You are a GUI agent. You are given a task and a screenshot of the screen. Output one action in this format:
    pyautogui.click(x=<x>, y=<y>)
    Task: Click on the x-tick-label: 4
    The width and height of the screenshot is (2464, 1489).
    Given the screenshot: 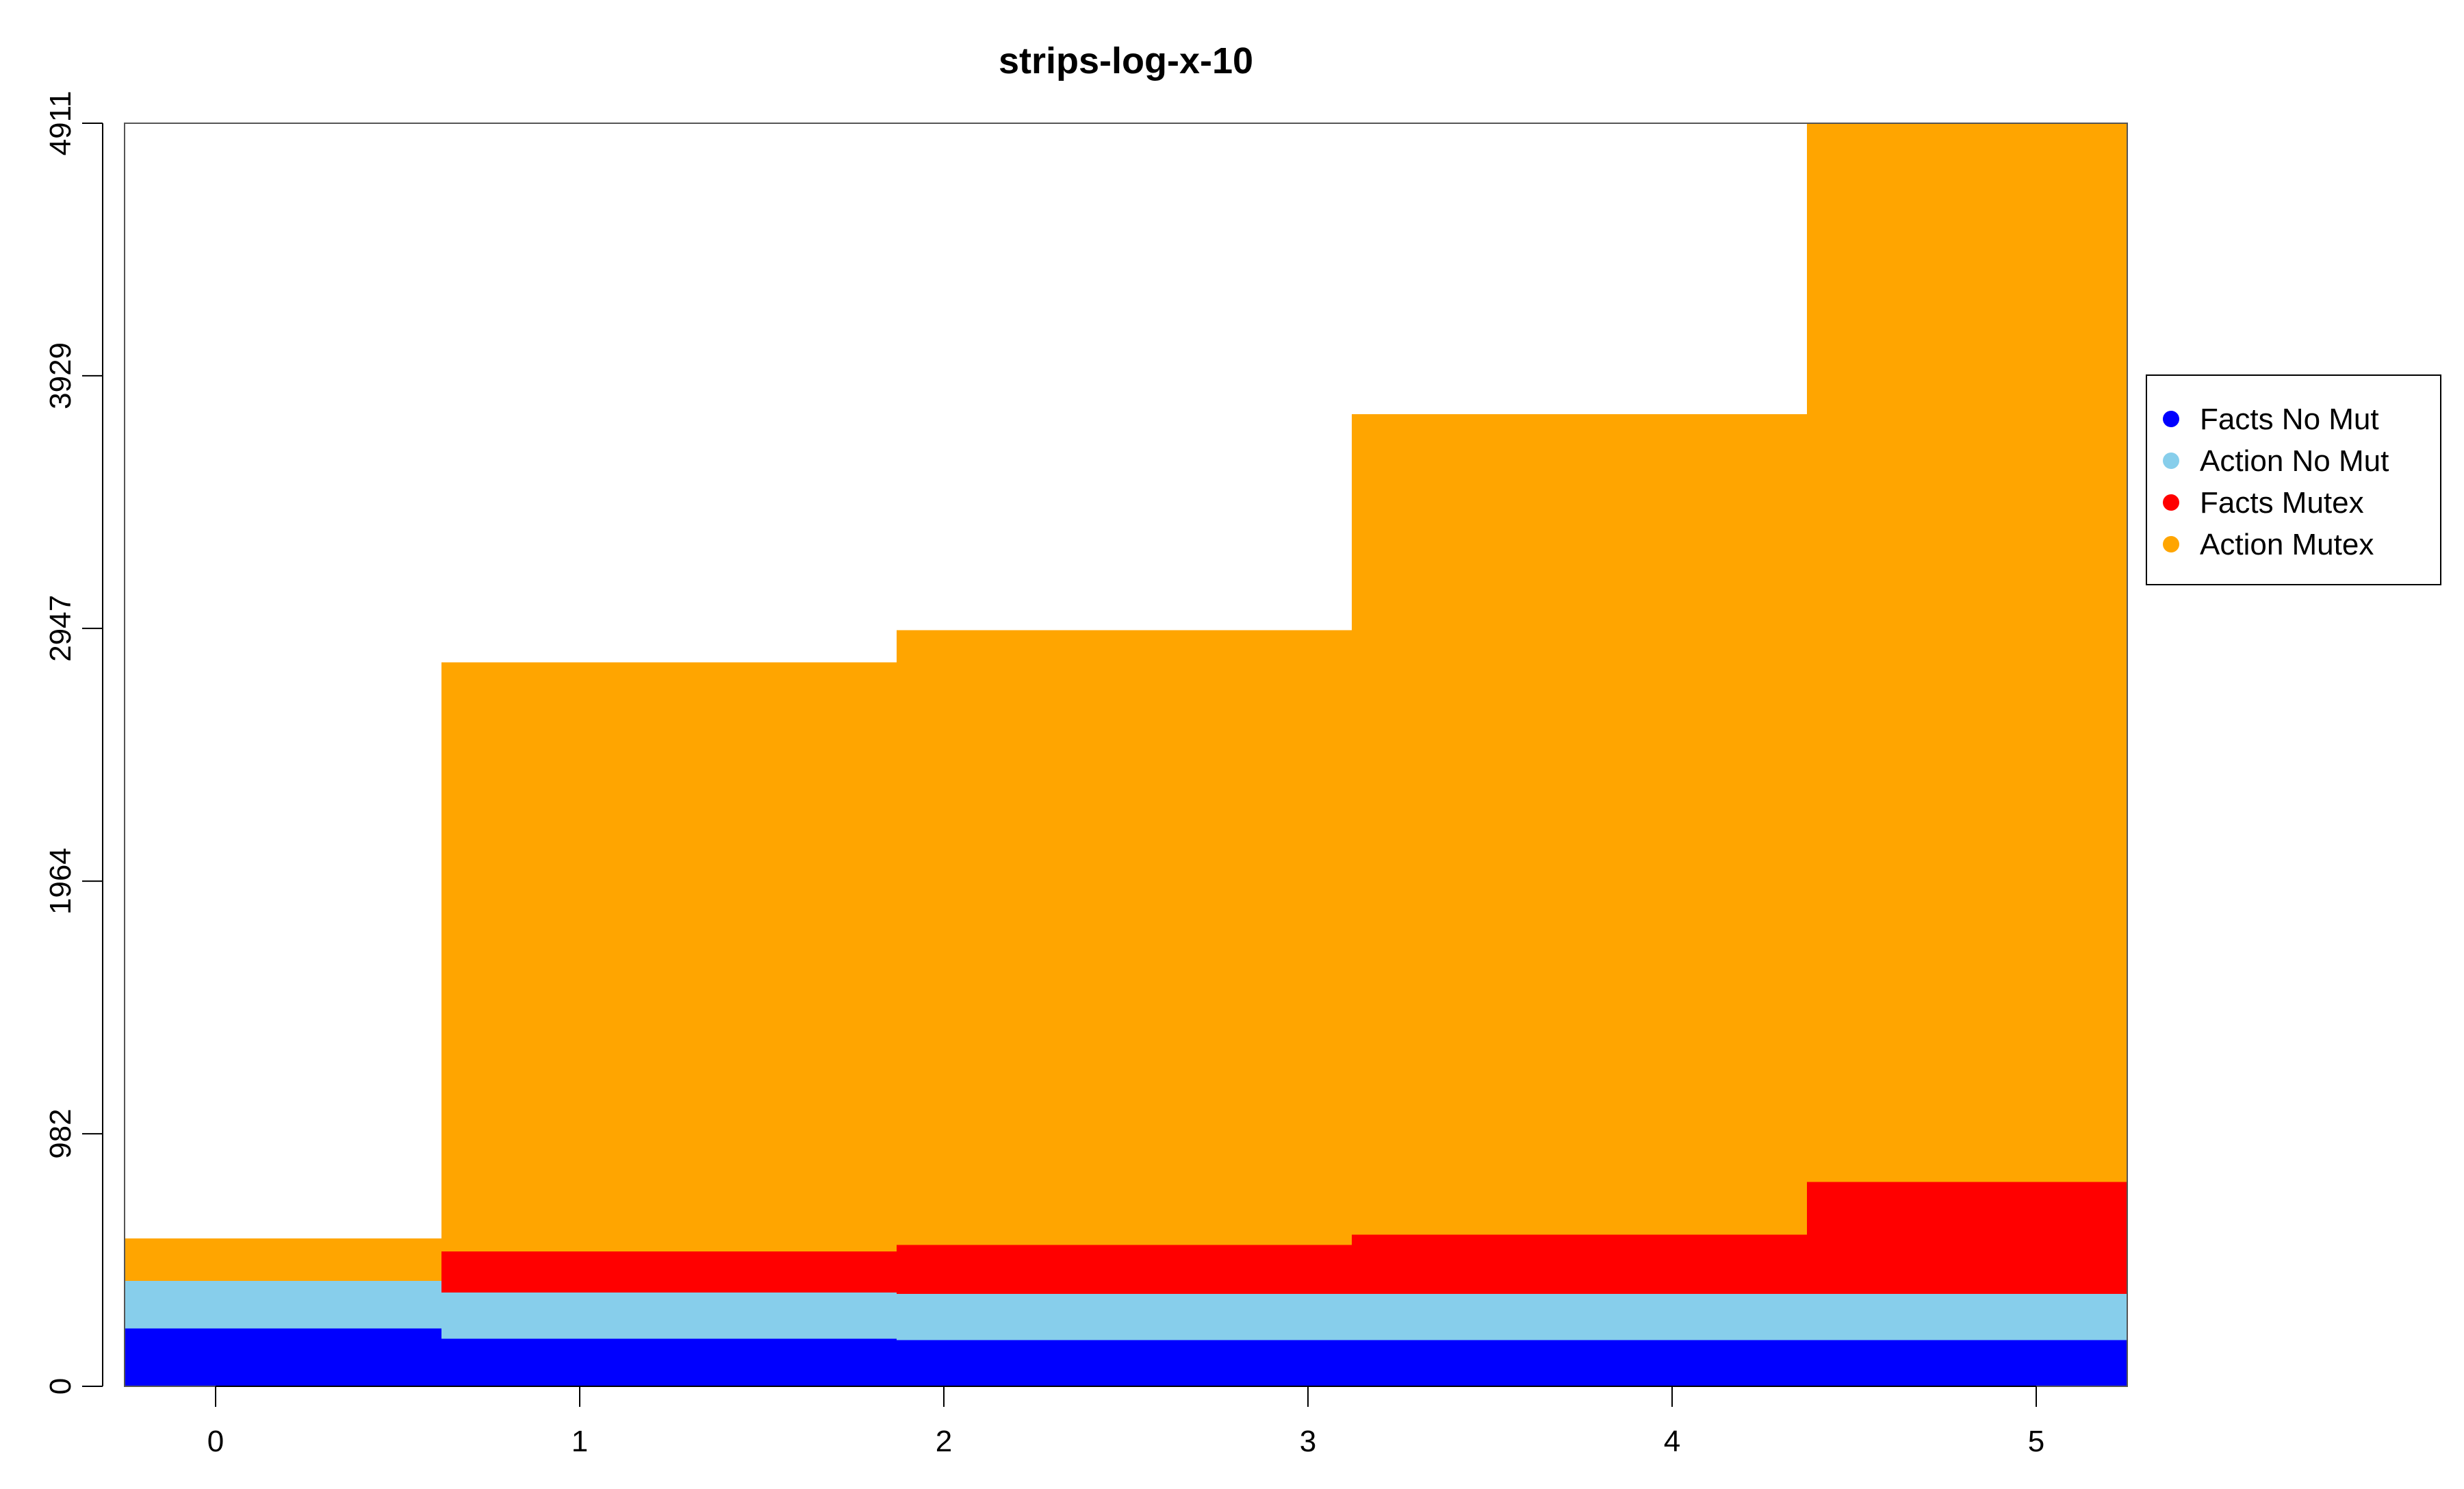 What is the action you would take?
    pyautogui.click(x=1672, y=1442)
    